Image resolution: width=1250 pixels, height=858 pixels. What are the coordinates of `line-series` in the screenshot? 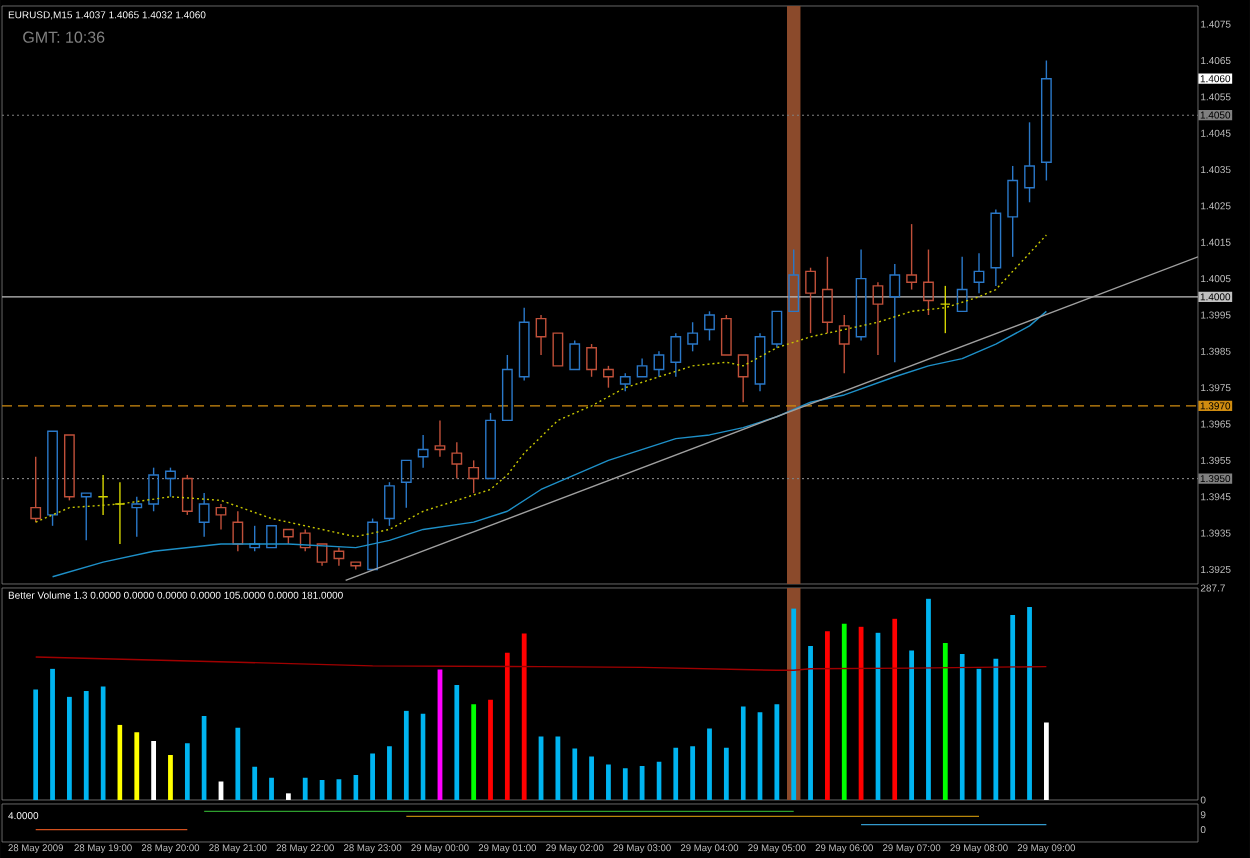 It's located at (541, 663).